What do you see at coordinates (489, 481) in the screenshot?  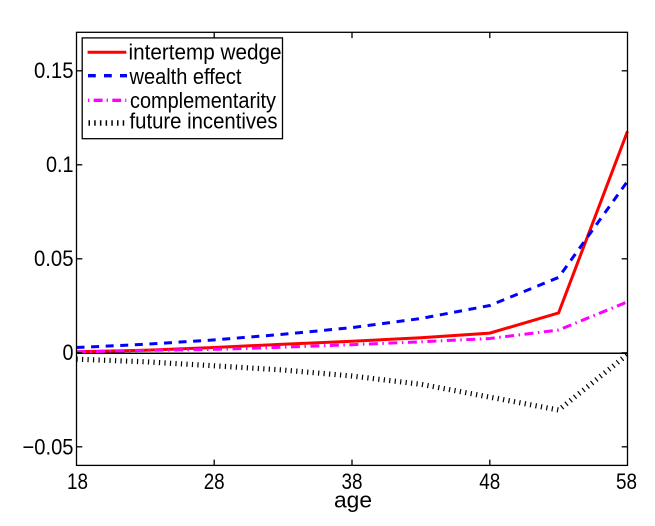 I see `svg-text: 48` at bounding box center [489, 481].